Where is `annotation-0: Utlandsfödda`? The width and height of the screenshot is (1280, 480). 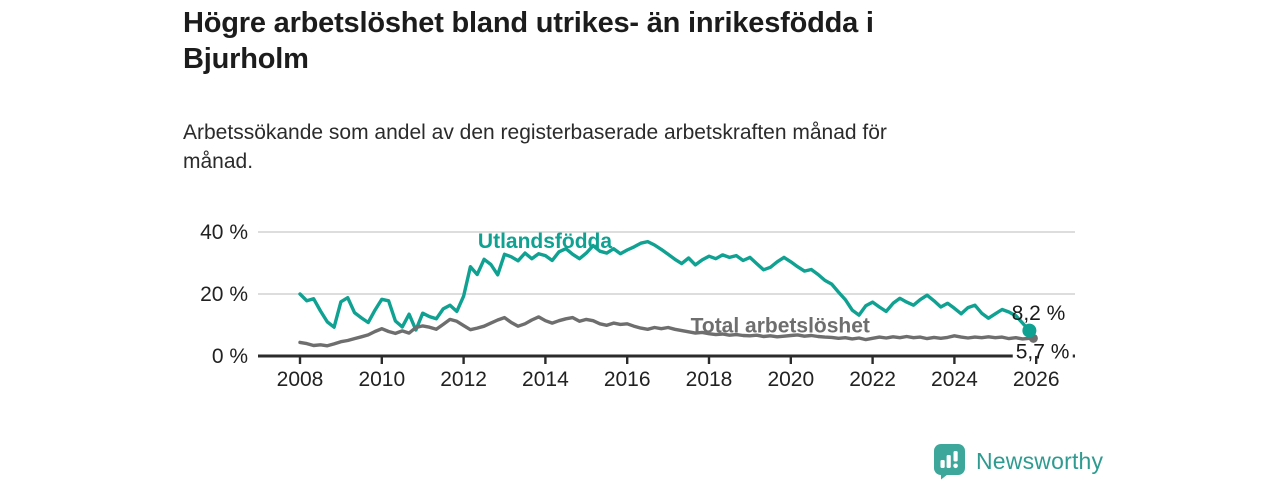
annotation-0: Utlandsfödda is located at coordinates (545, 241).